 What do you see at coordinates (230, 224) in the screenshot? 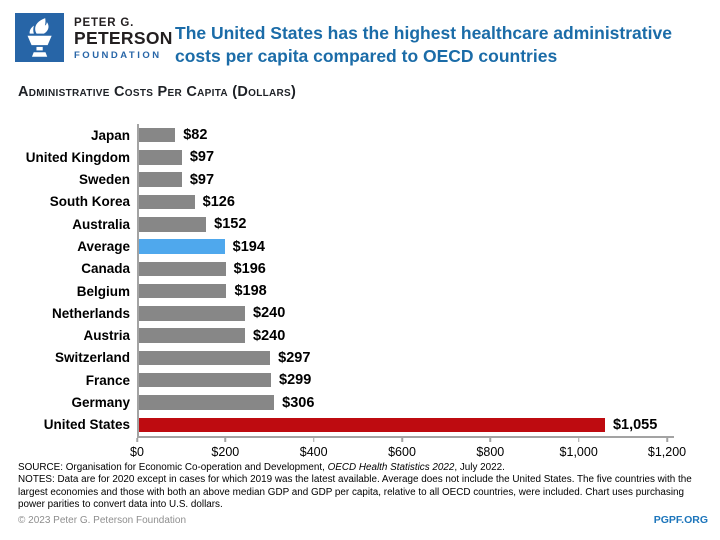
I see `value-label: $152` at bounding box center [230, 224].